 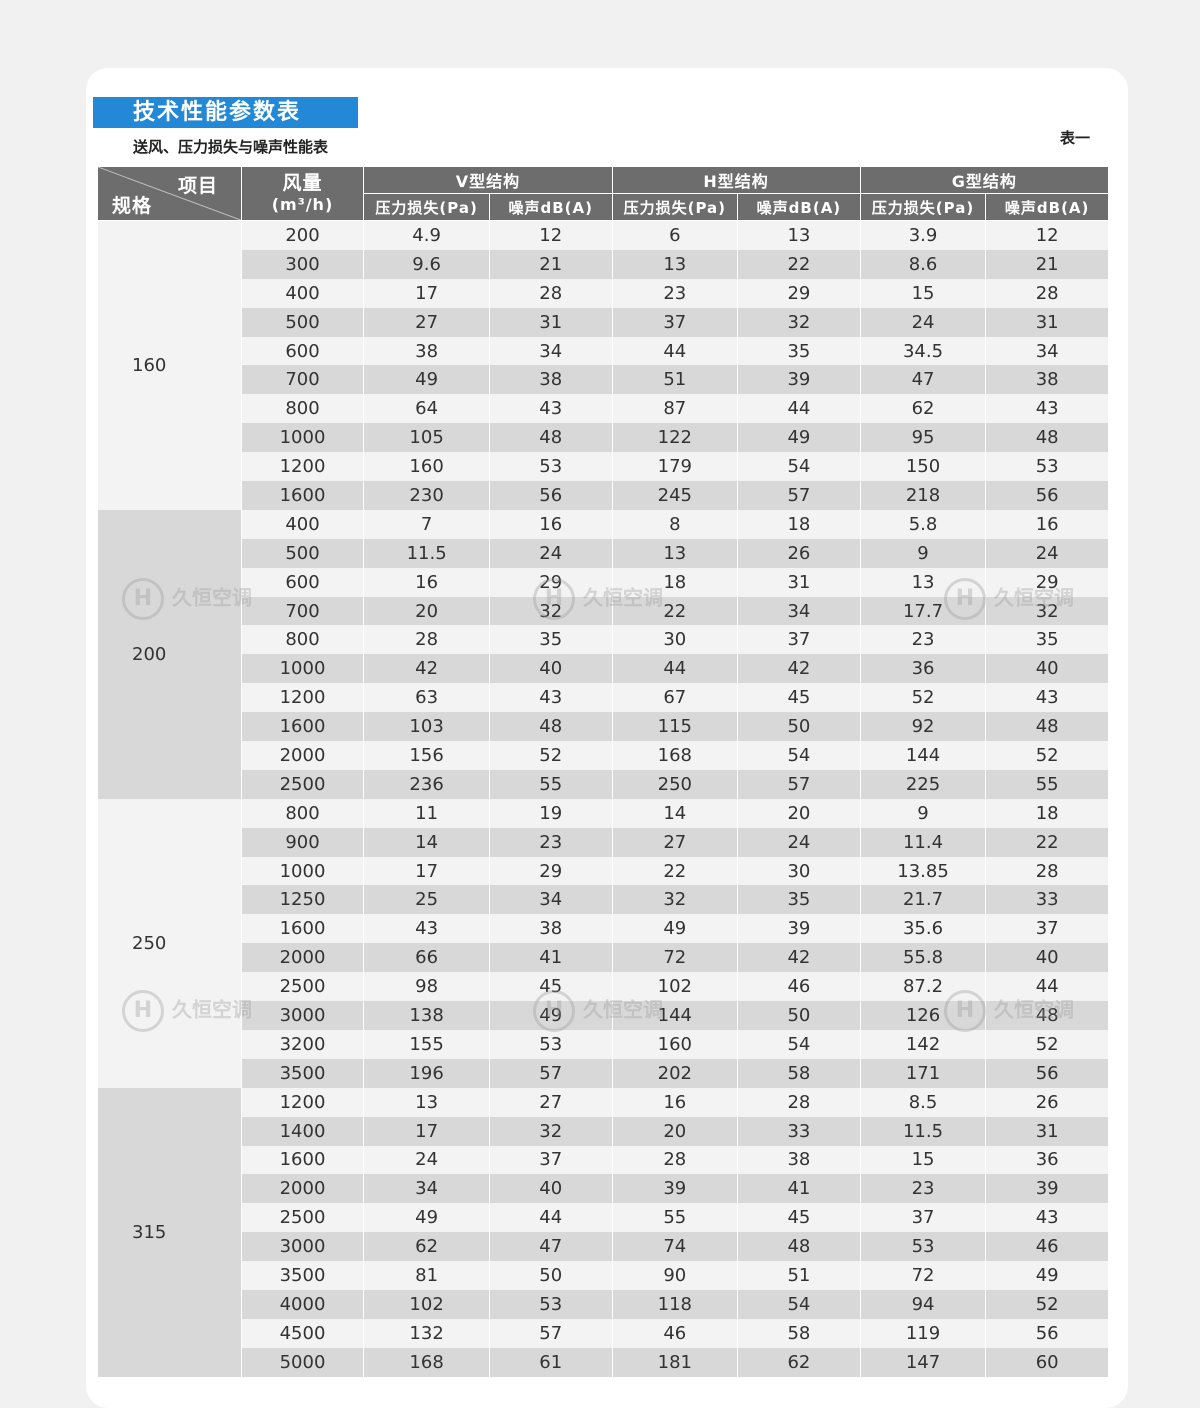 I want to click on table-row: 2500 236 55 250 57 225 55, so click(x=603, y=784).